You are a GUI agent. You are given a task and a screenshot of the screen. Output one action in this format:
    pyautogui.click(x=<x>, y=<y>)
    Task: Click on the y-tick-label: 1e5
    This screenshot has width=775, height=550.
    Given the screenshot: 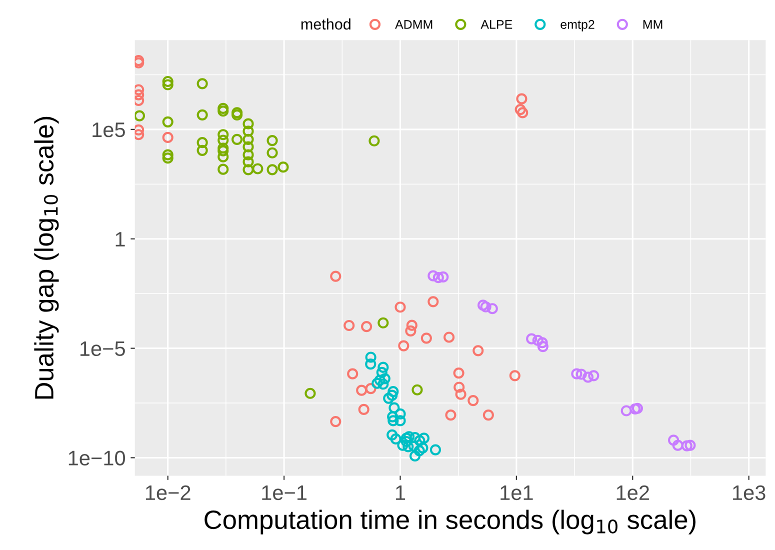 What is the action you would take?
    pyautogui.click(x=108, y=130)
    